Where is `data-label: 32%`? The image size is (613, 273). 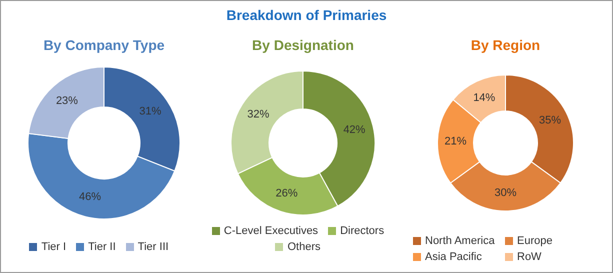 data-label: 32% is located at coordinates (258, 114).